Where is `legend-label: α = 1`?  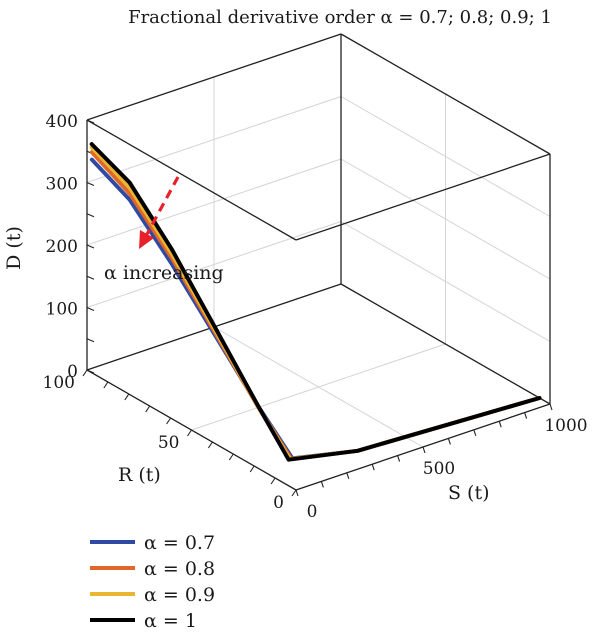
legend-label: α = 1 is located at coordinates (170, 621).